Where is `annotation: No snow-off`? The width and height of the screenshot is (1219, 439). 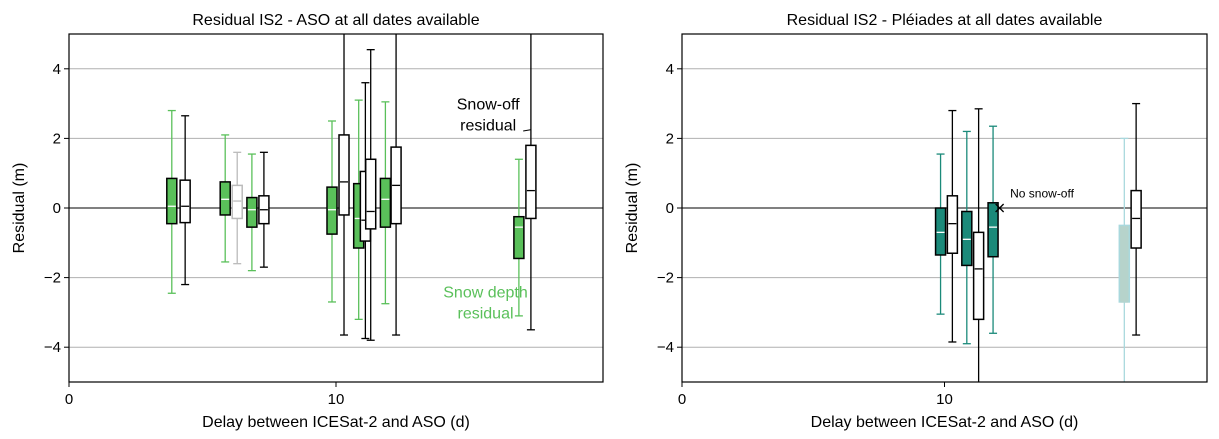 annotation: No snow-off is located at coordinates (1035, 200).